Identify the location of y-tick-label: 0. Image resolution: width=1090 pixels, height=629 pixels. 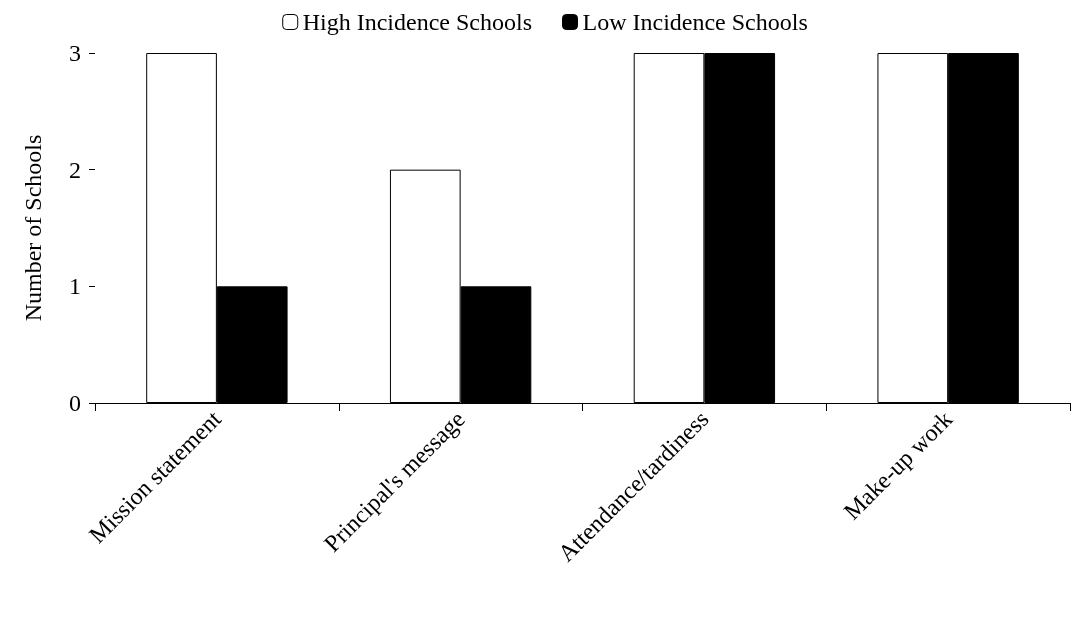
(75, 403).